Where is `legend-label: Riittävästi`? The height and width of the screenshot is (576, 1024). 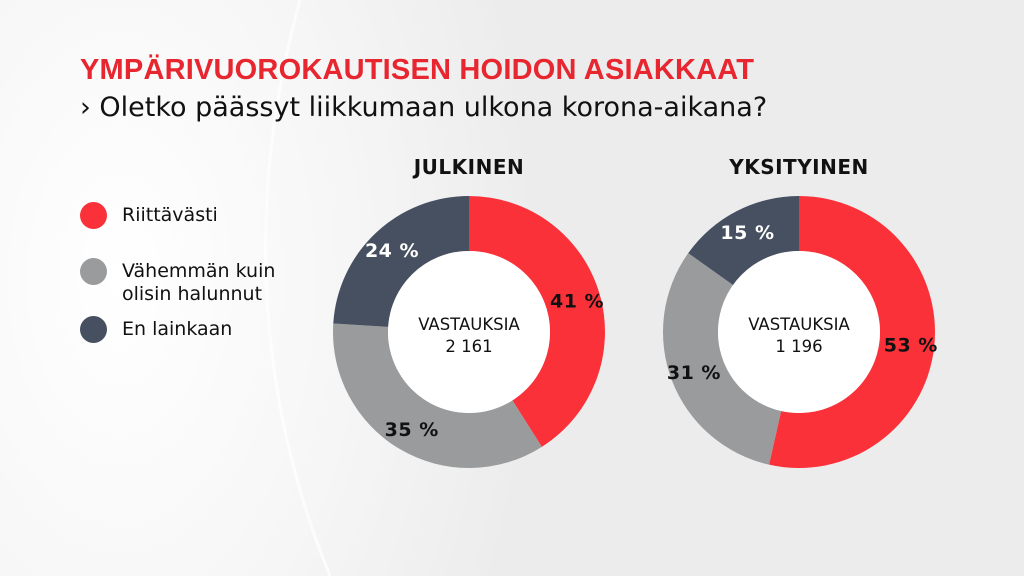 legend-label: Riittävästi is located at coordinates (212, 215).